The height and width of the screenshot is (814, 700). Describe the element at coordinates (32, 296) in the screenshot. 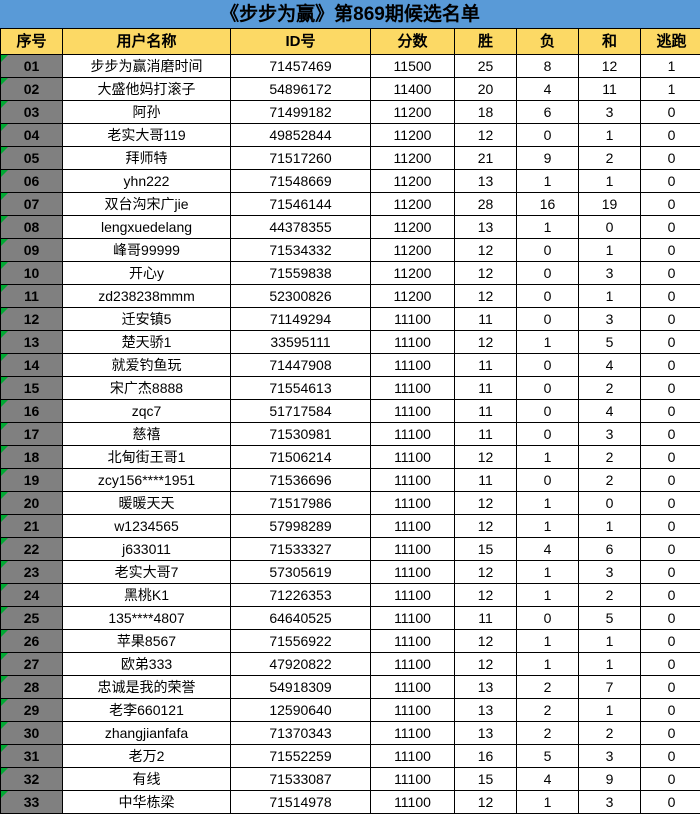

I see `row-sequence-cell: 11` at that location.